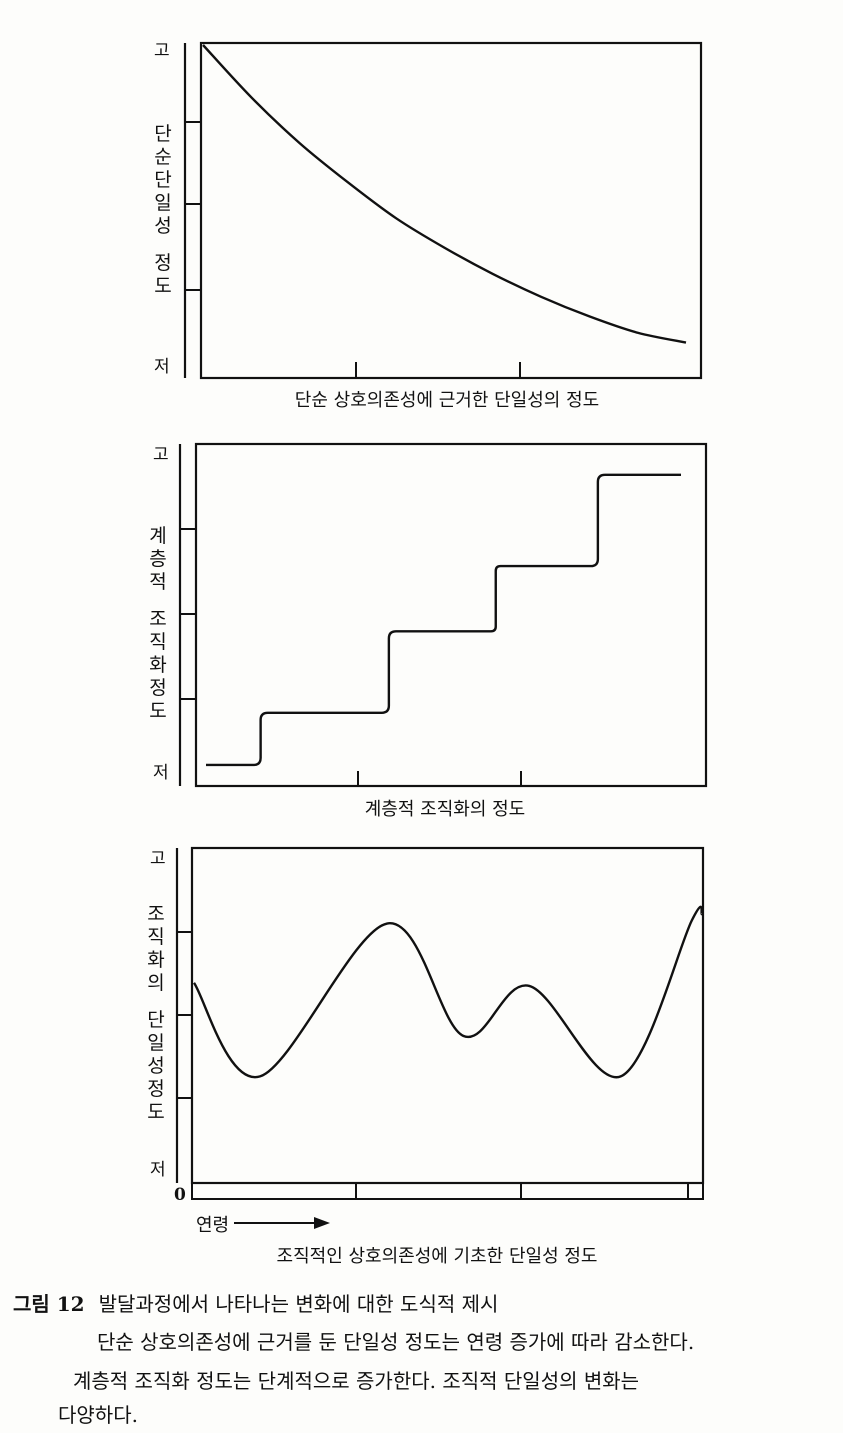 This screenshot has height=1433, width=843. I want to click on panel-1-x-title: 단순 상호의존성에 근거한 단일성의 정도, so click(447, 400).